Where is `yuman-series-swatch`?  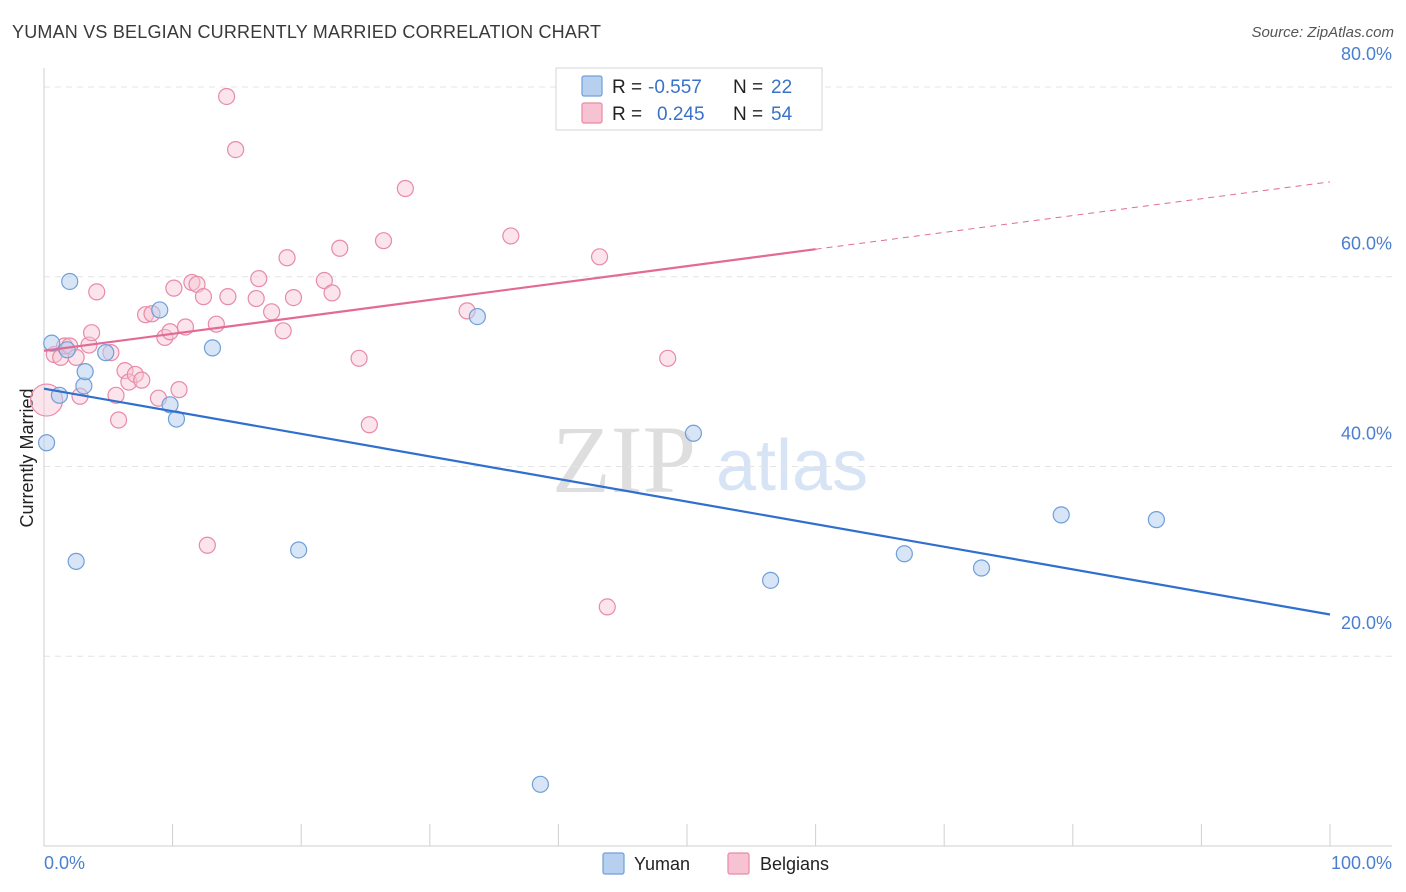
yuman-series-swatch is located at coordinates (613, 863).